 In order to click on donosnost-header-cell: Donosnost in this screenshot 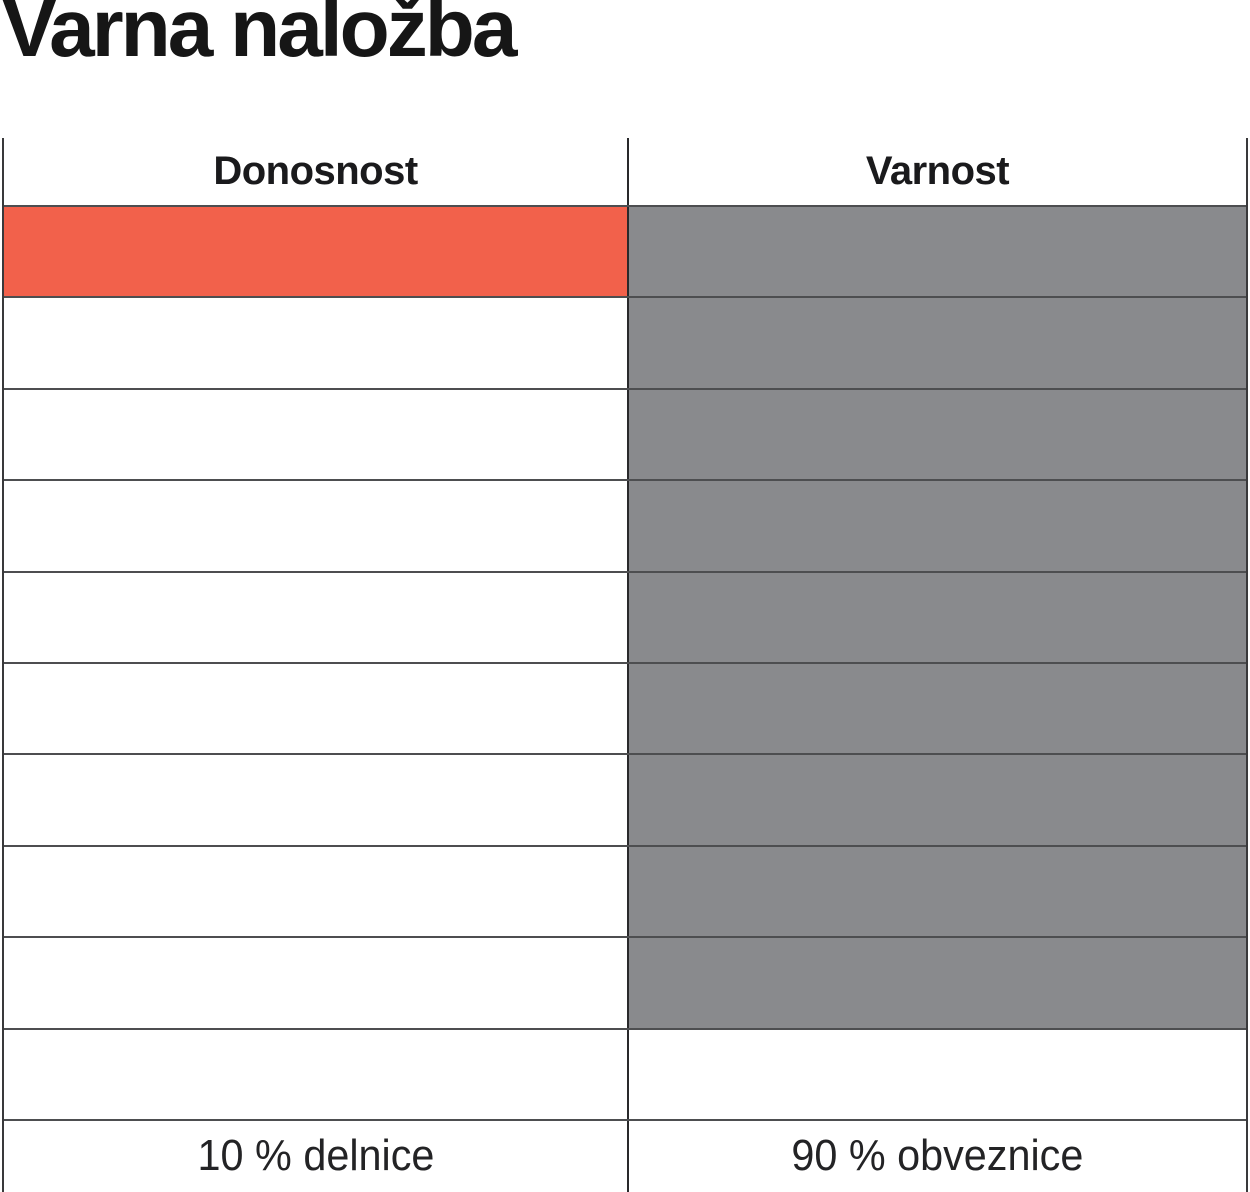, I will do `click(316, 171)`.